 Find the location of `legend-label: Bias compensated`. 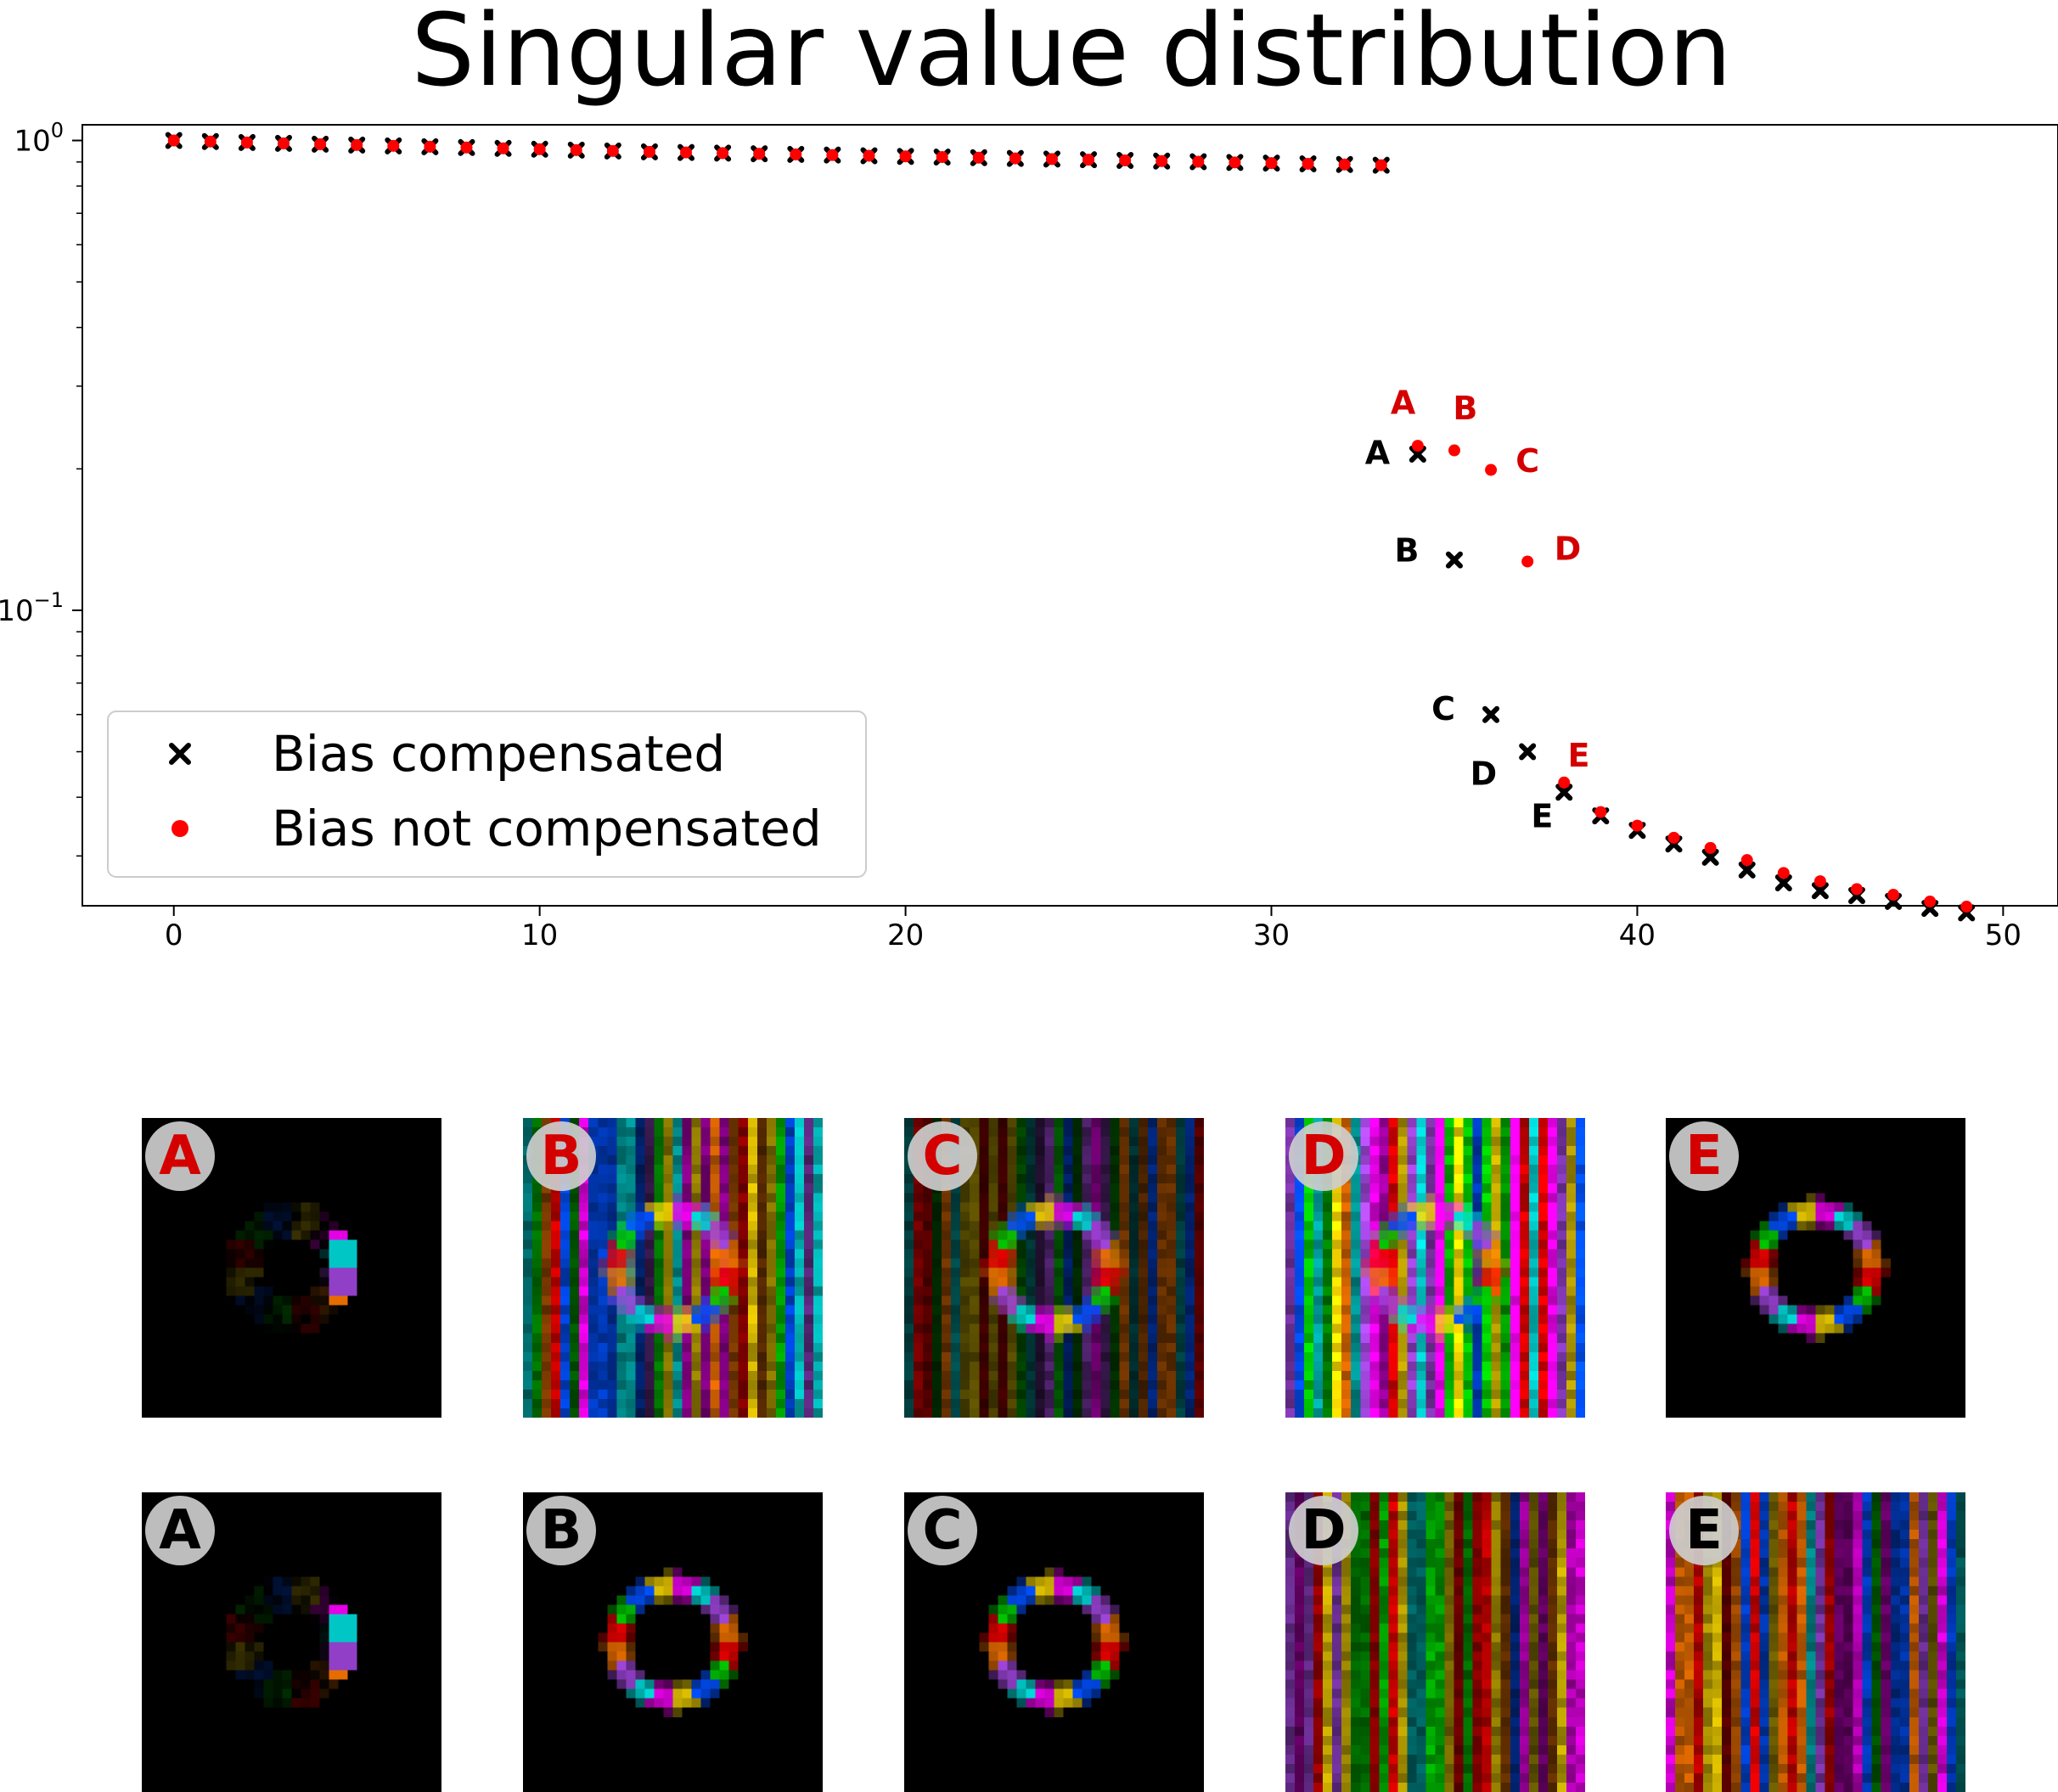

legend-label: Bias compensated is located at coordinates (498, 754).